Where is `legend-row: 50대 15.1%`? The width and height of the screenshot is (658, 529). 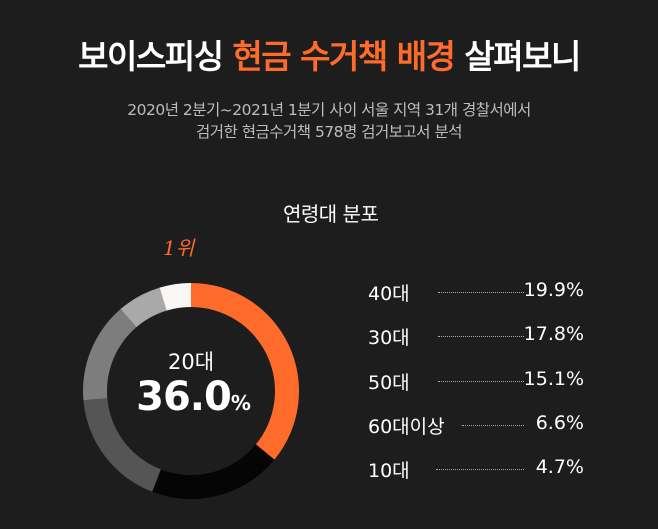
legend-row: 50대 15.1% is located at coordinates (476, 381).